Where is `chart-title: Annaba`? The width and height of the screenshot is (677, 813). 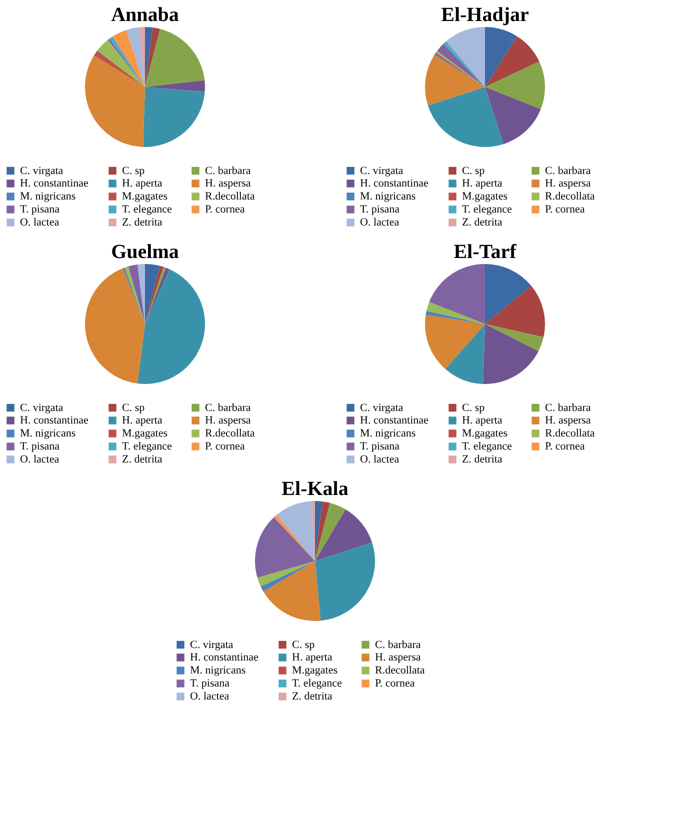
chart-title: Annaba is located at coordinates (145, 15).